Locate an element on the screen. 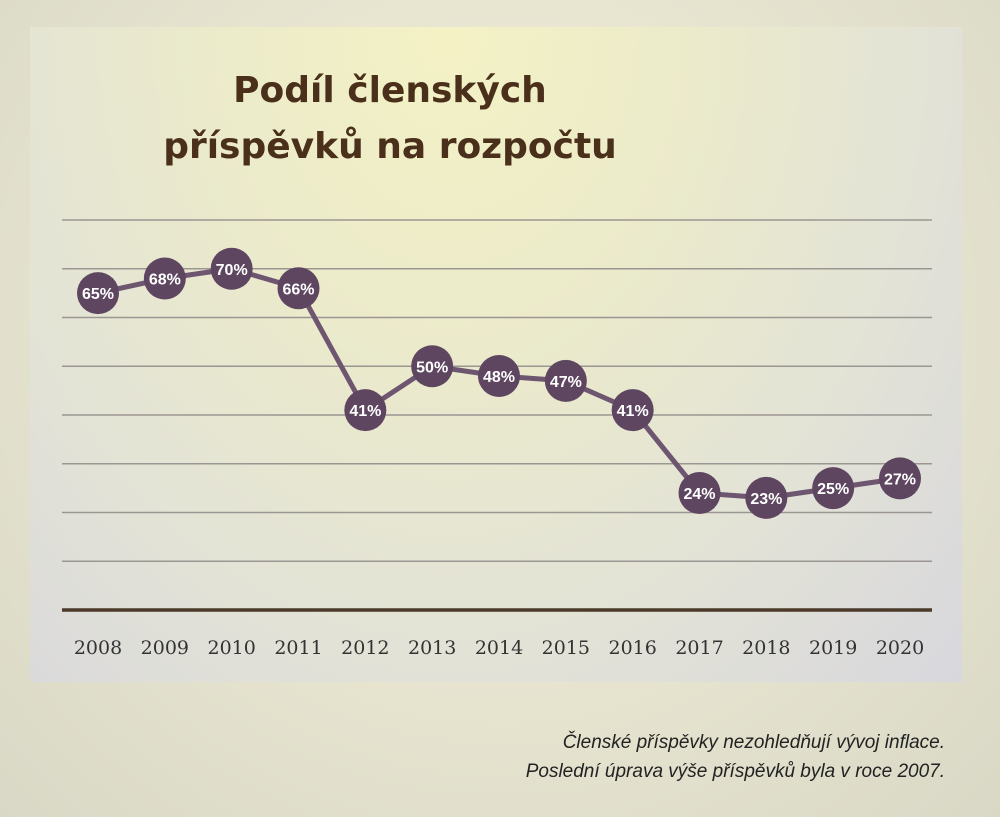 Image resolution: width=1000 pixels, height=817 pixels. data-label: 23% is located at coordinates (766, 499).